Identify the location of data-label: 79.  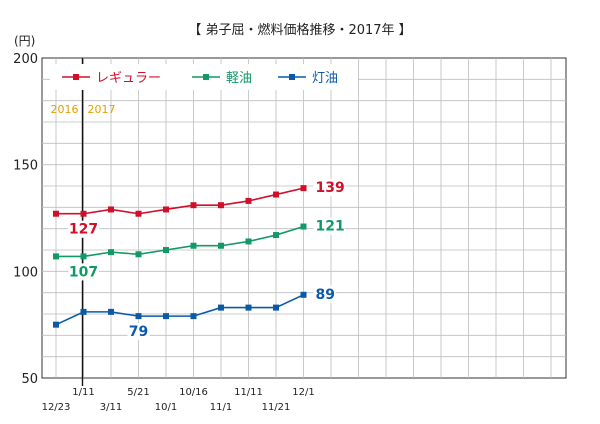
(138, 332).